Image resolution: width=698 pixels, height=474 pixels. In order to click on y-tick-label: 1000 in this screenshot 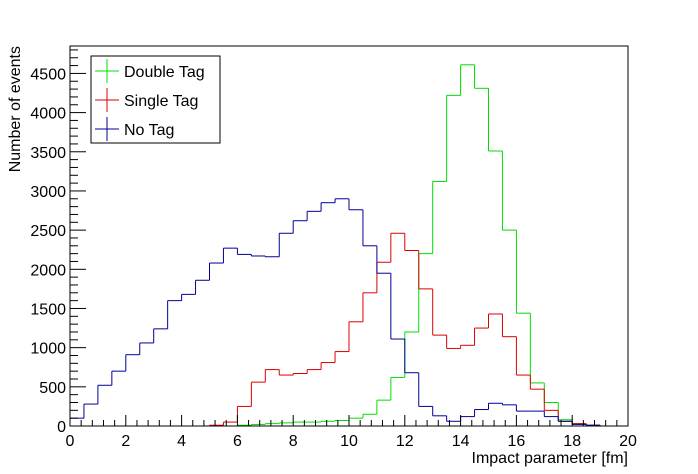, I will do `click(48, 349)`.